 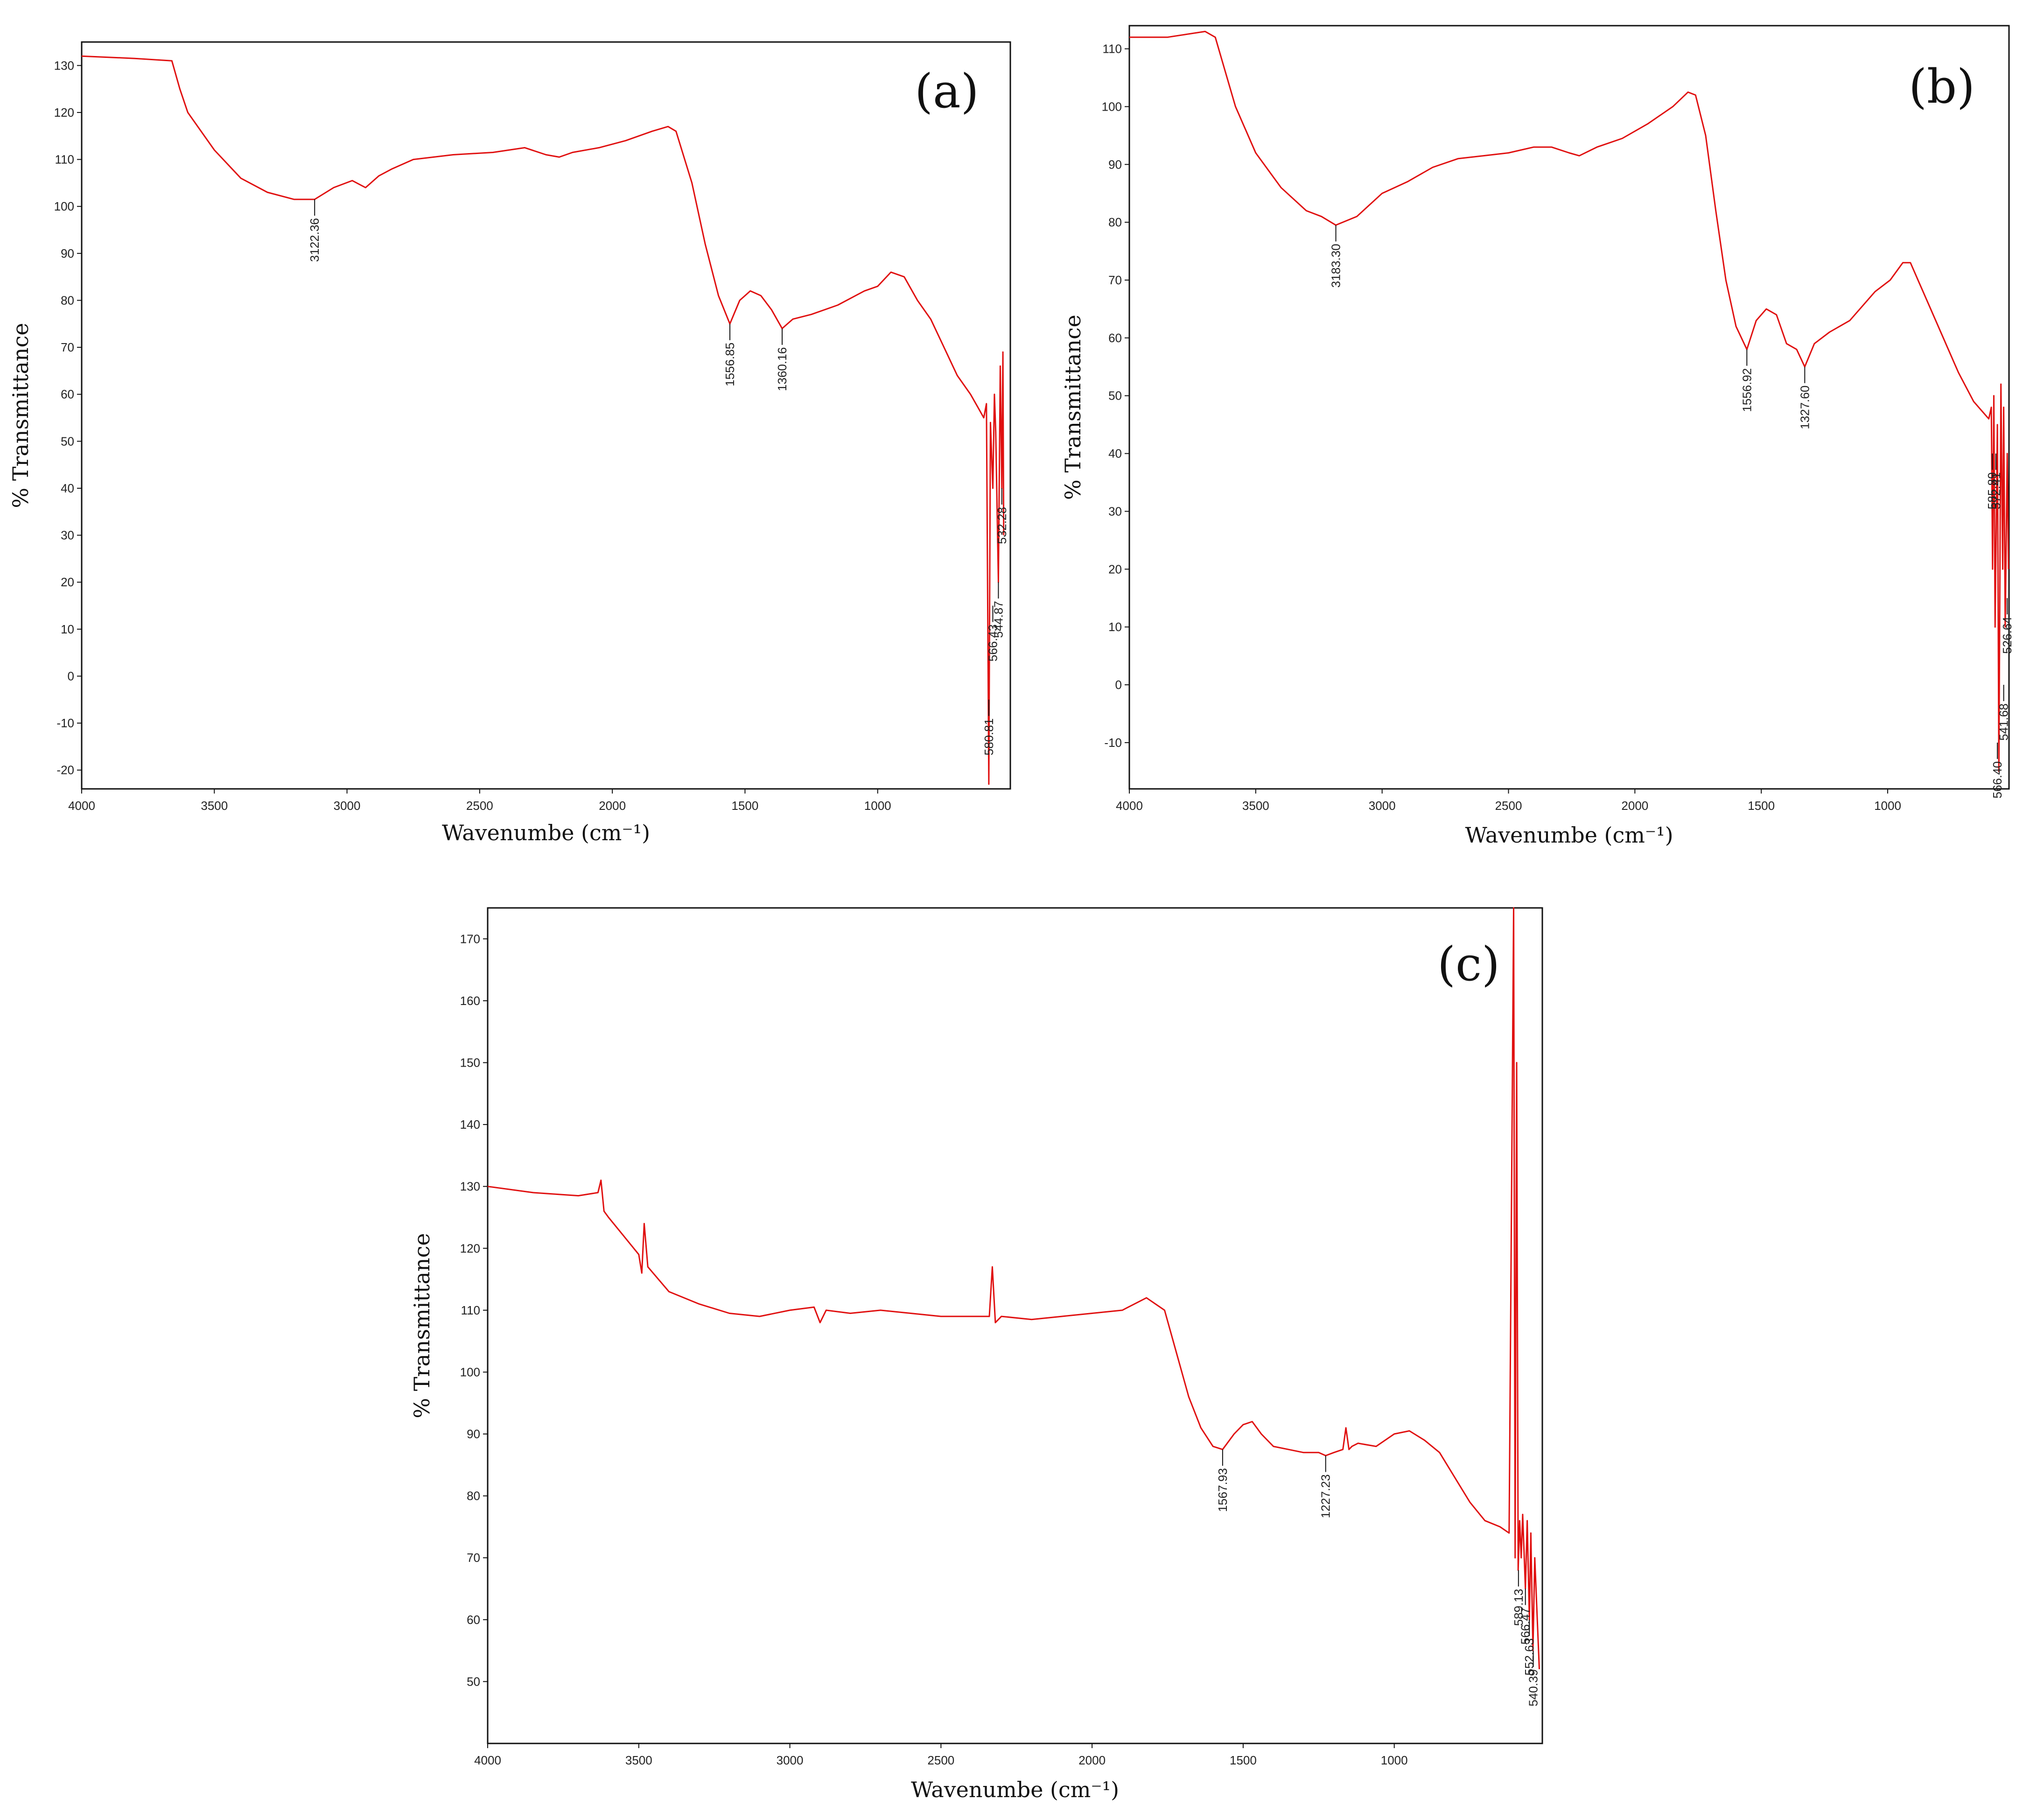 What do you see at coordinates (470, 1124) in the screenshot?
I see `y-tick-label: 140` at bounding box center [470, 1124].